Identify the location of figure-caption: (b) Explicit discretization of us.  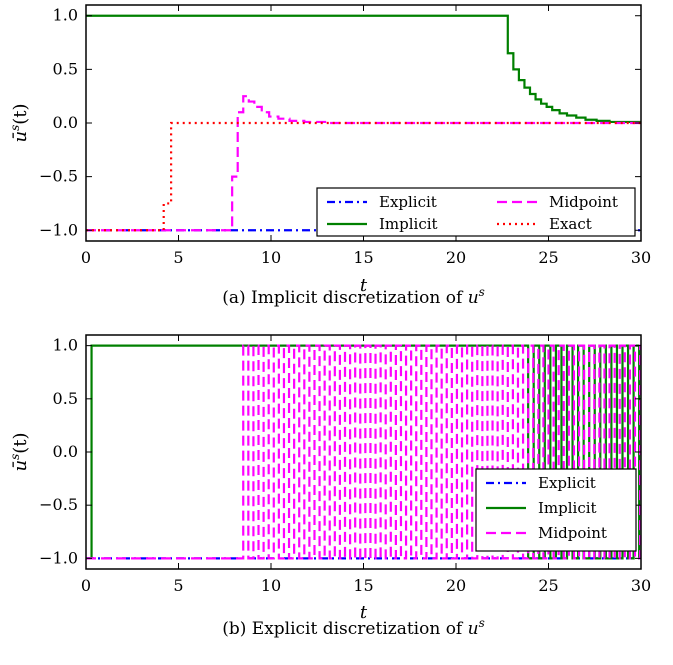
(353, 627).